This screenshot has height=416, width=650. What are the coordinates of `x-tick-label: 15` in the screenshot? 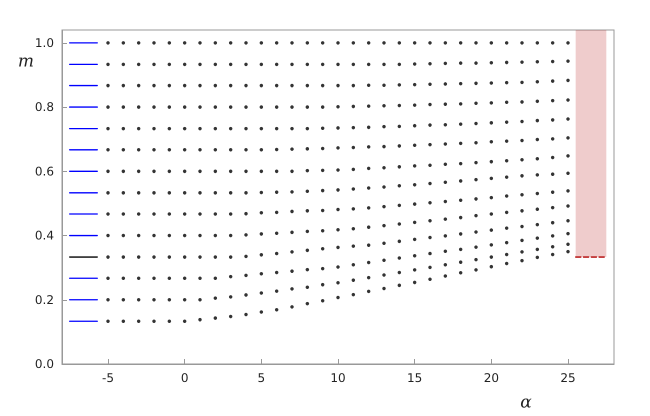 It's located at (414, 378).